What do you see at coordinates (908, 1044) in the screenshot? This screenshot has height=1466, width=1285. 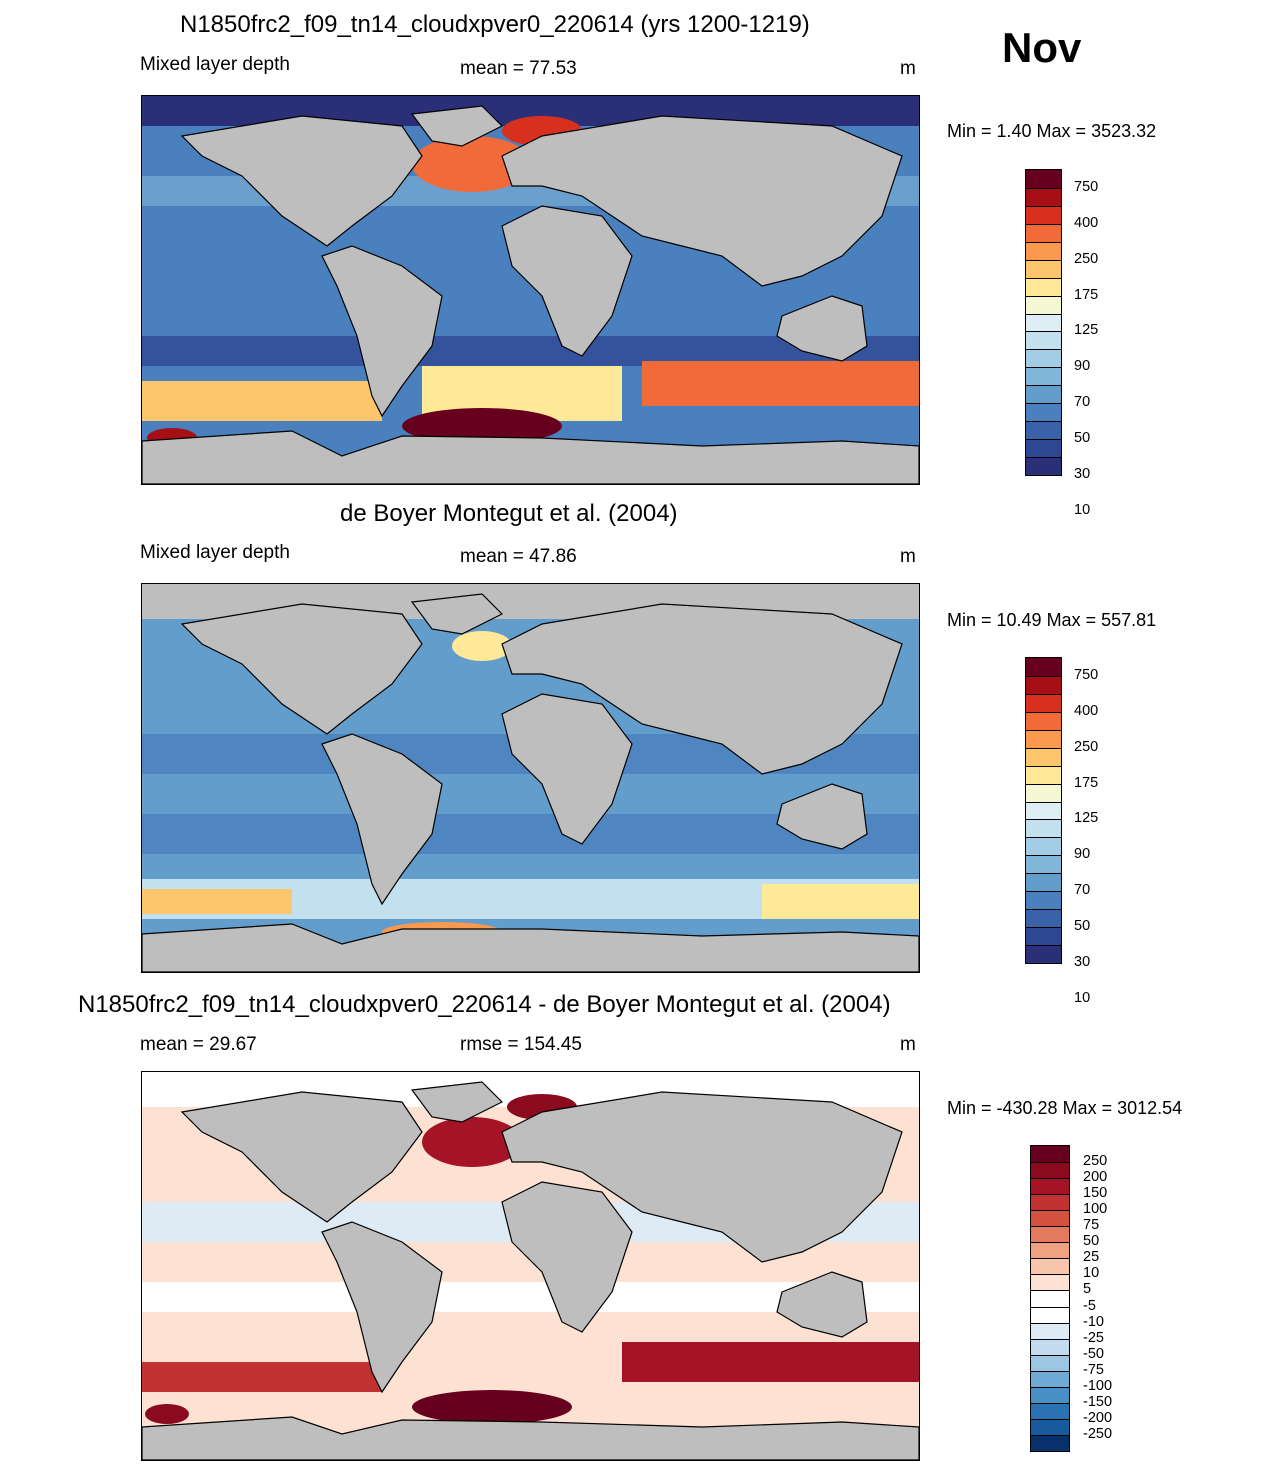 I see `panel-3-unit-label: m` at bounding box center [908, 1044].